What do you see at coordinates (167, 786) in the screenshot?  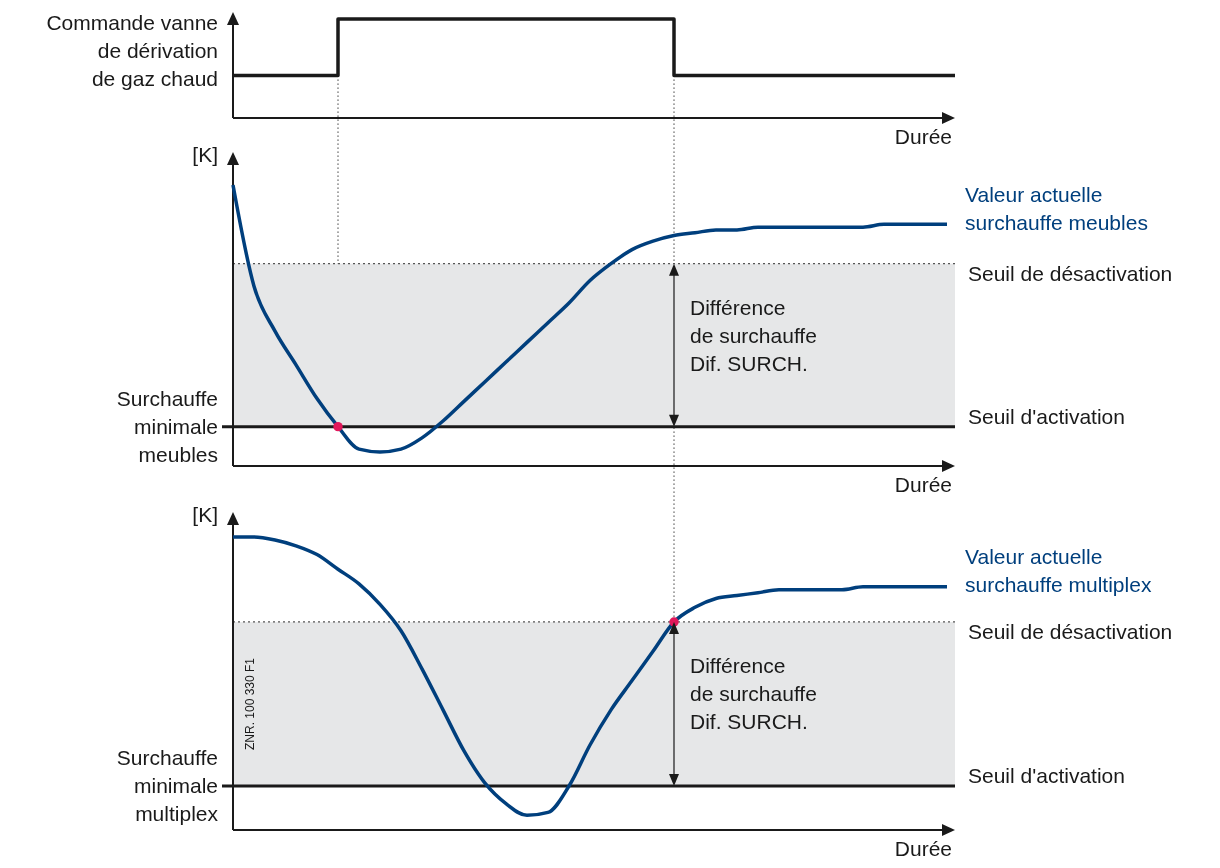 I see `text: Surchauffe minimale multiplex` at bounding box center [167, 786].